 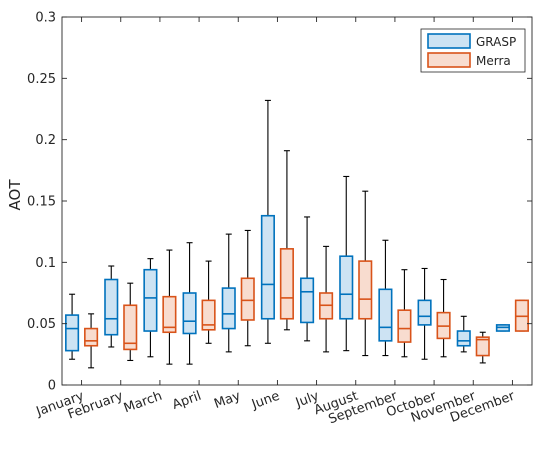 I want to click on box-merra-august, so click(x=365, y=273).